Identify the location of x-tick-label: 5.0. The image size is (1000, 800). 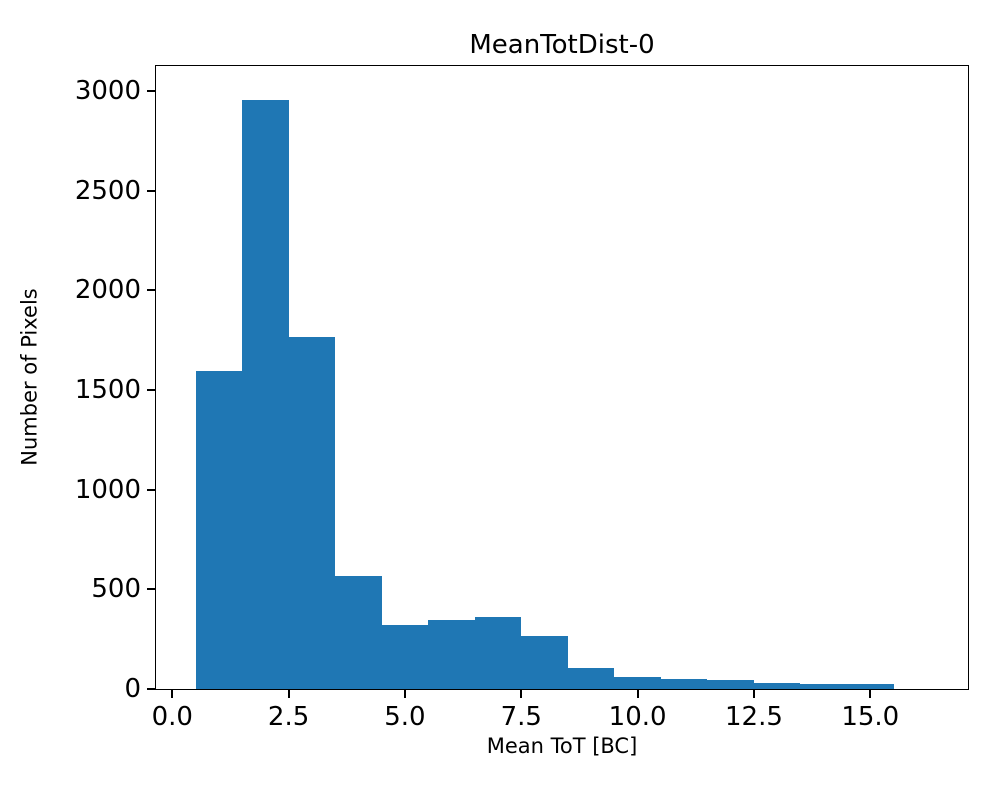
(405, 717).